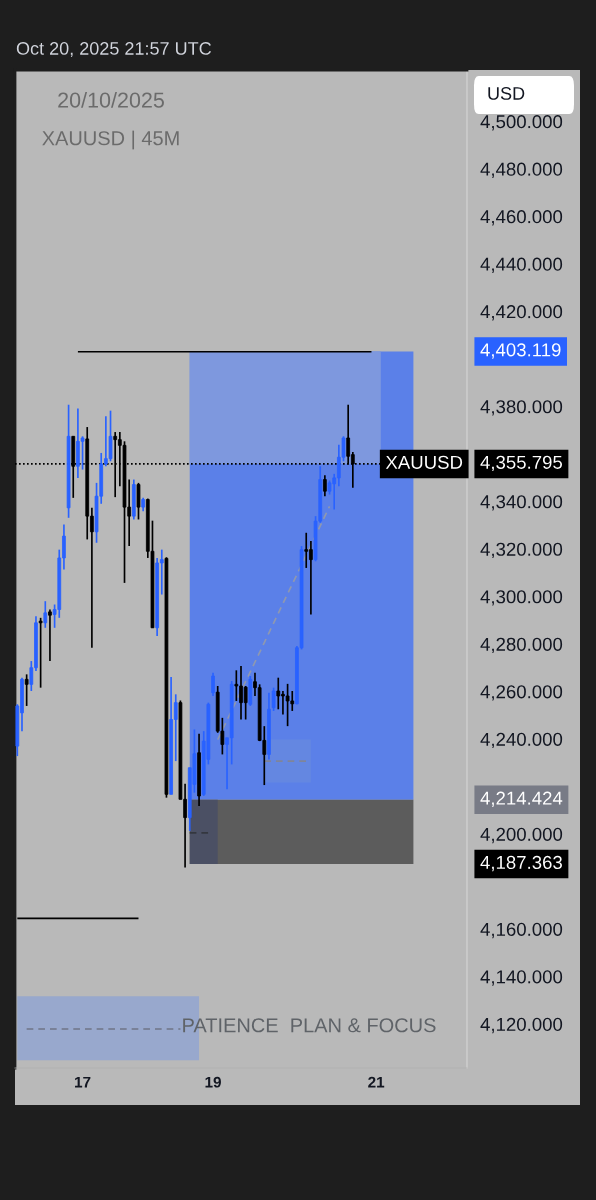  I want to click on text: 20/10/2025, so click(111, 99).